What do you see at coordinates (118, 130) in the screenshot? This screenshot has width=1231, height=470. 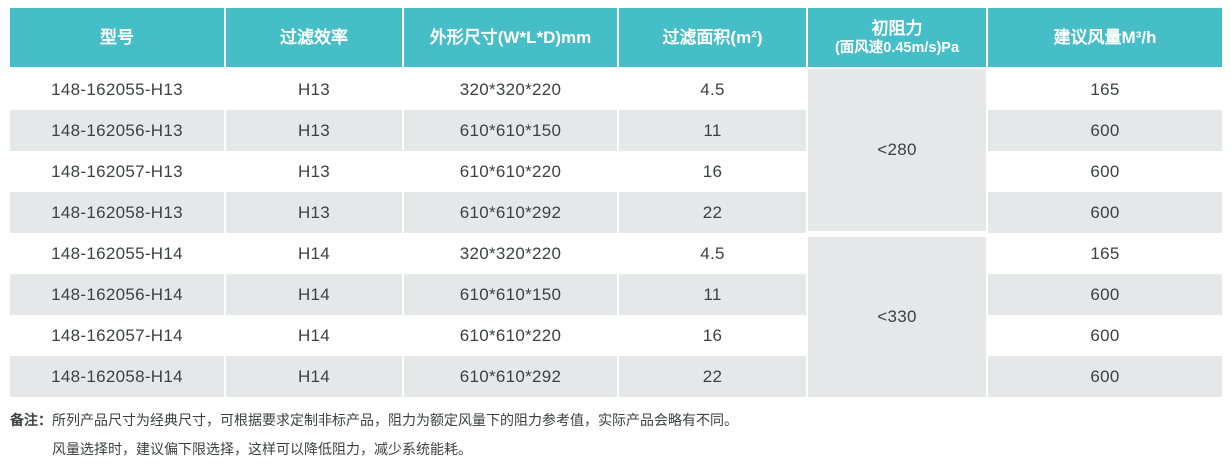 I see `model-cell: 148-162056-H13` at bounding box center [118, 130].